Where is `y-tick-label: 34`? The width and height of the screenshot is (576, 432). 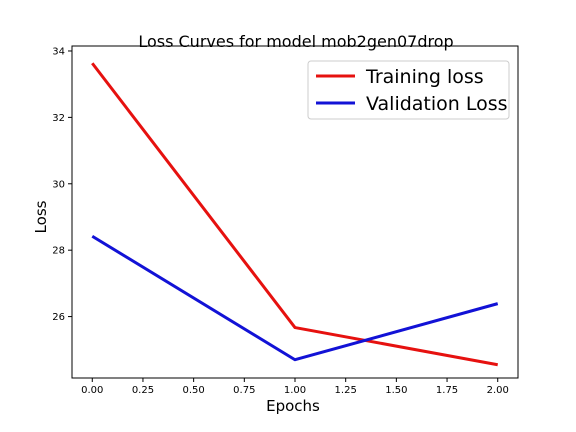
y-tick-label: 34 is located at coordinates (58, 51).